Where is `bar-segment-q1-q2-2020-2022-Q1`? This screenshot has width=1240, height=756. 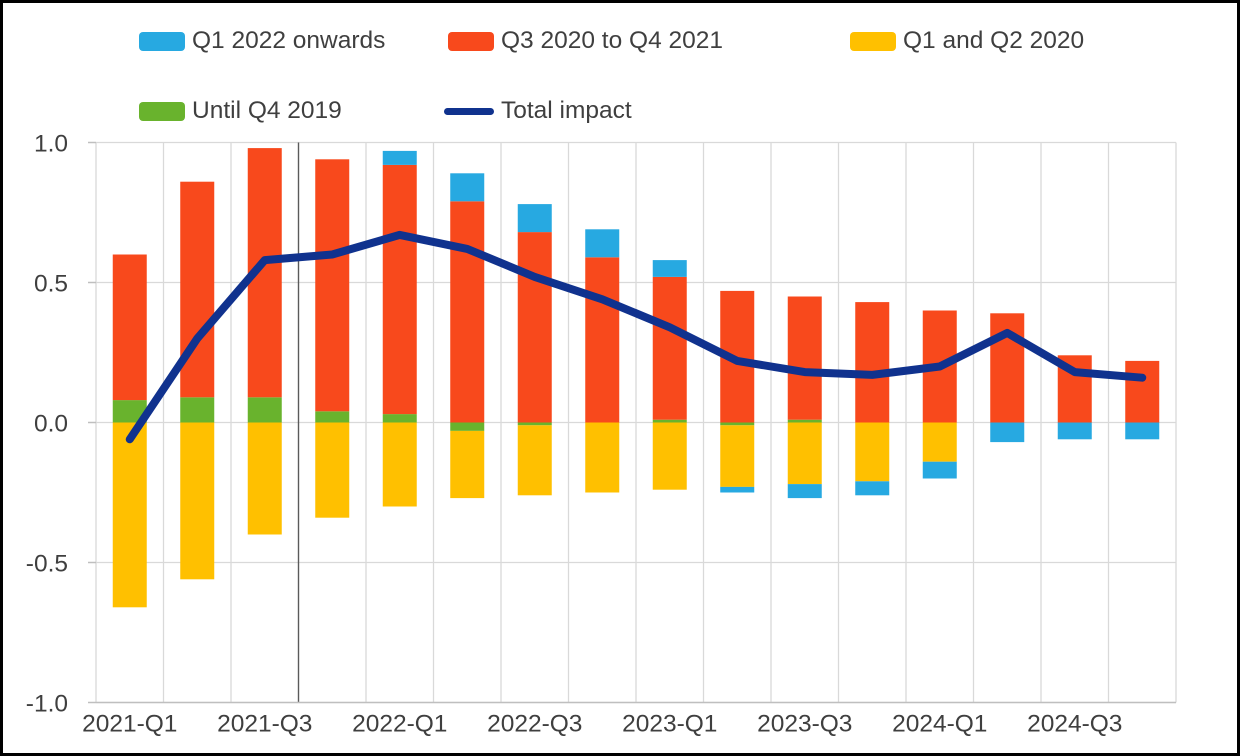
bar-segment-q1-q2-2020-2022-Q1 is located at coordinates (399, 464).